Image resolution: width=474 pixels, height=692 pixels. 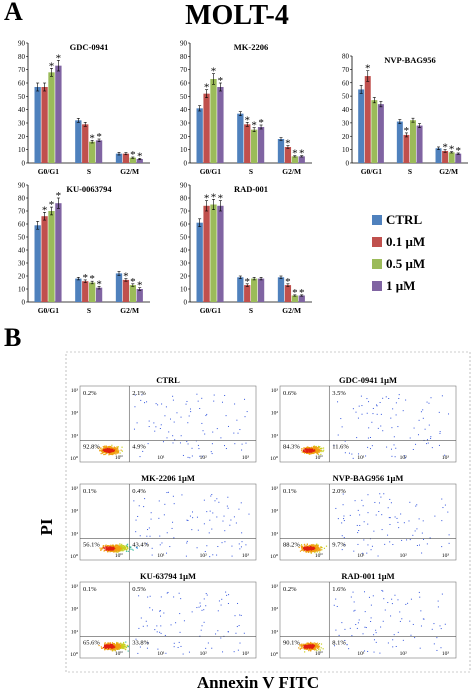 I want to click on flow-y-tick-label: 10³, so click(x=275, y=587).